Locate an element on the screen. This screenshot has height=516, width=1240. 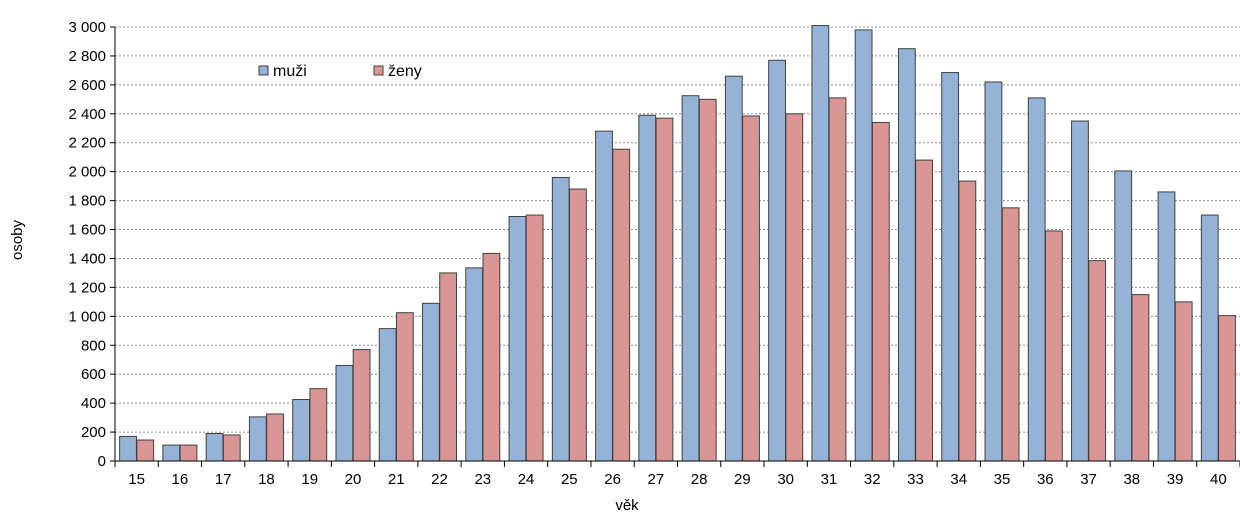
x-tick-label: 40 is located at coordinates (1218, 479).